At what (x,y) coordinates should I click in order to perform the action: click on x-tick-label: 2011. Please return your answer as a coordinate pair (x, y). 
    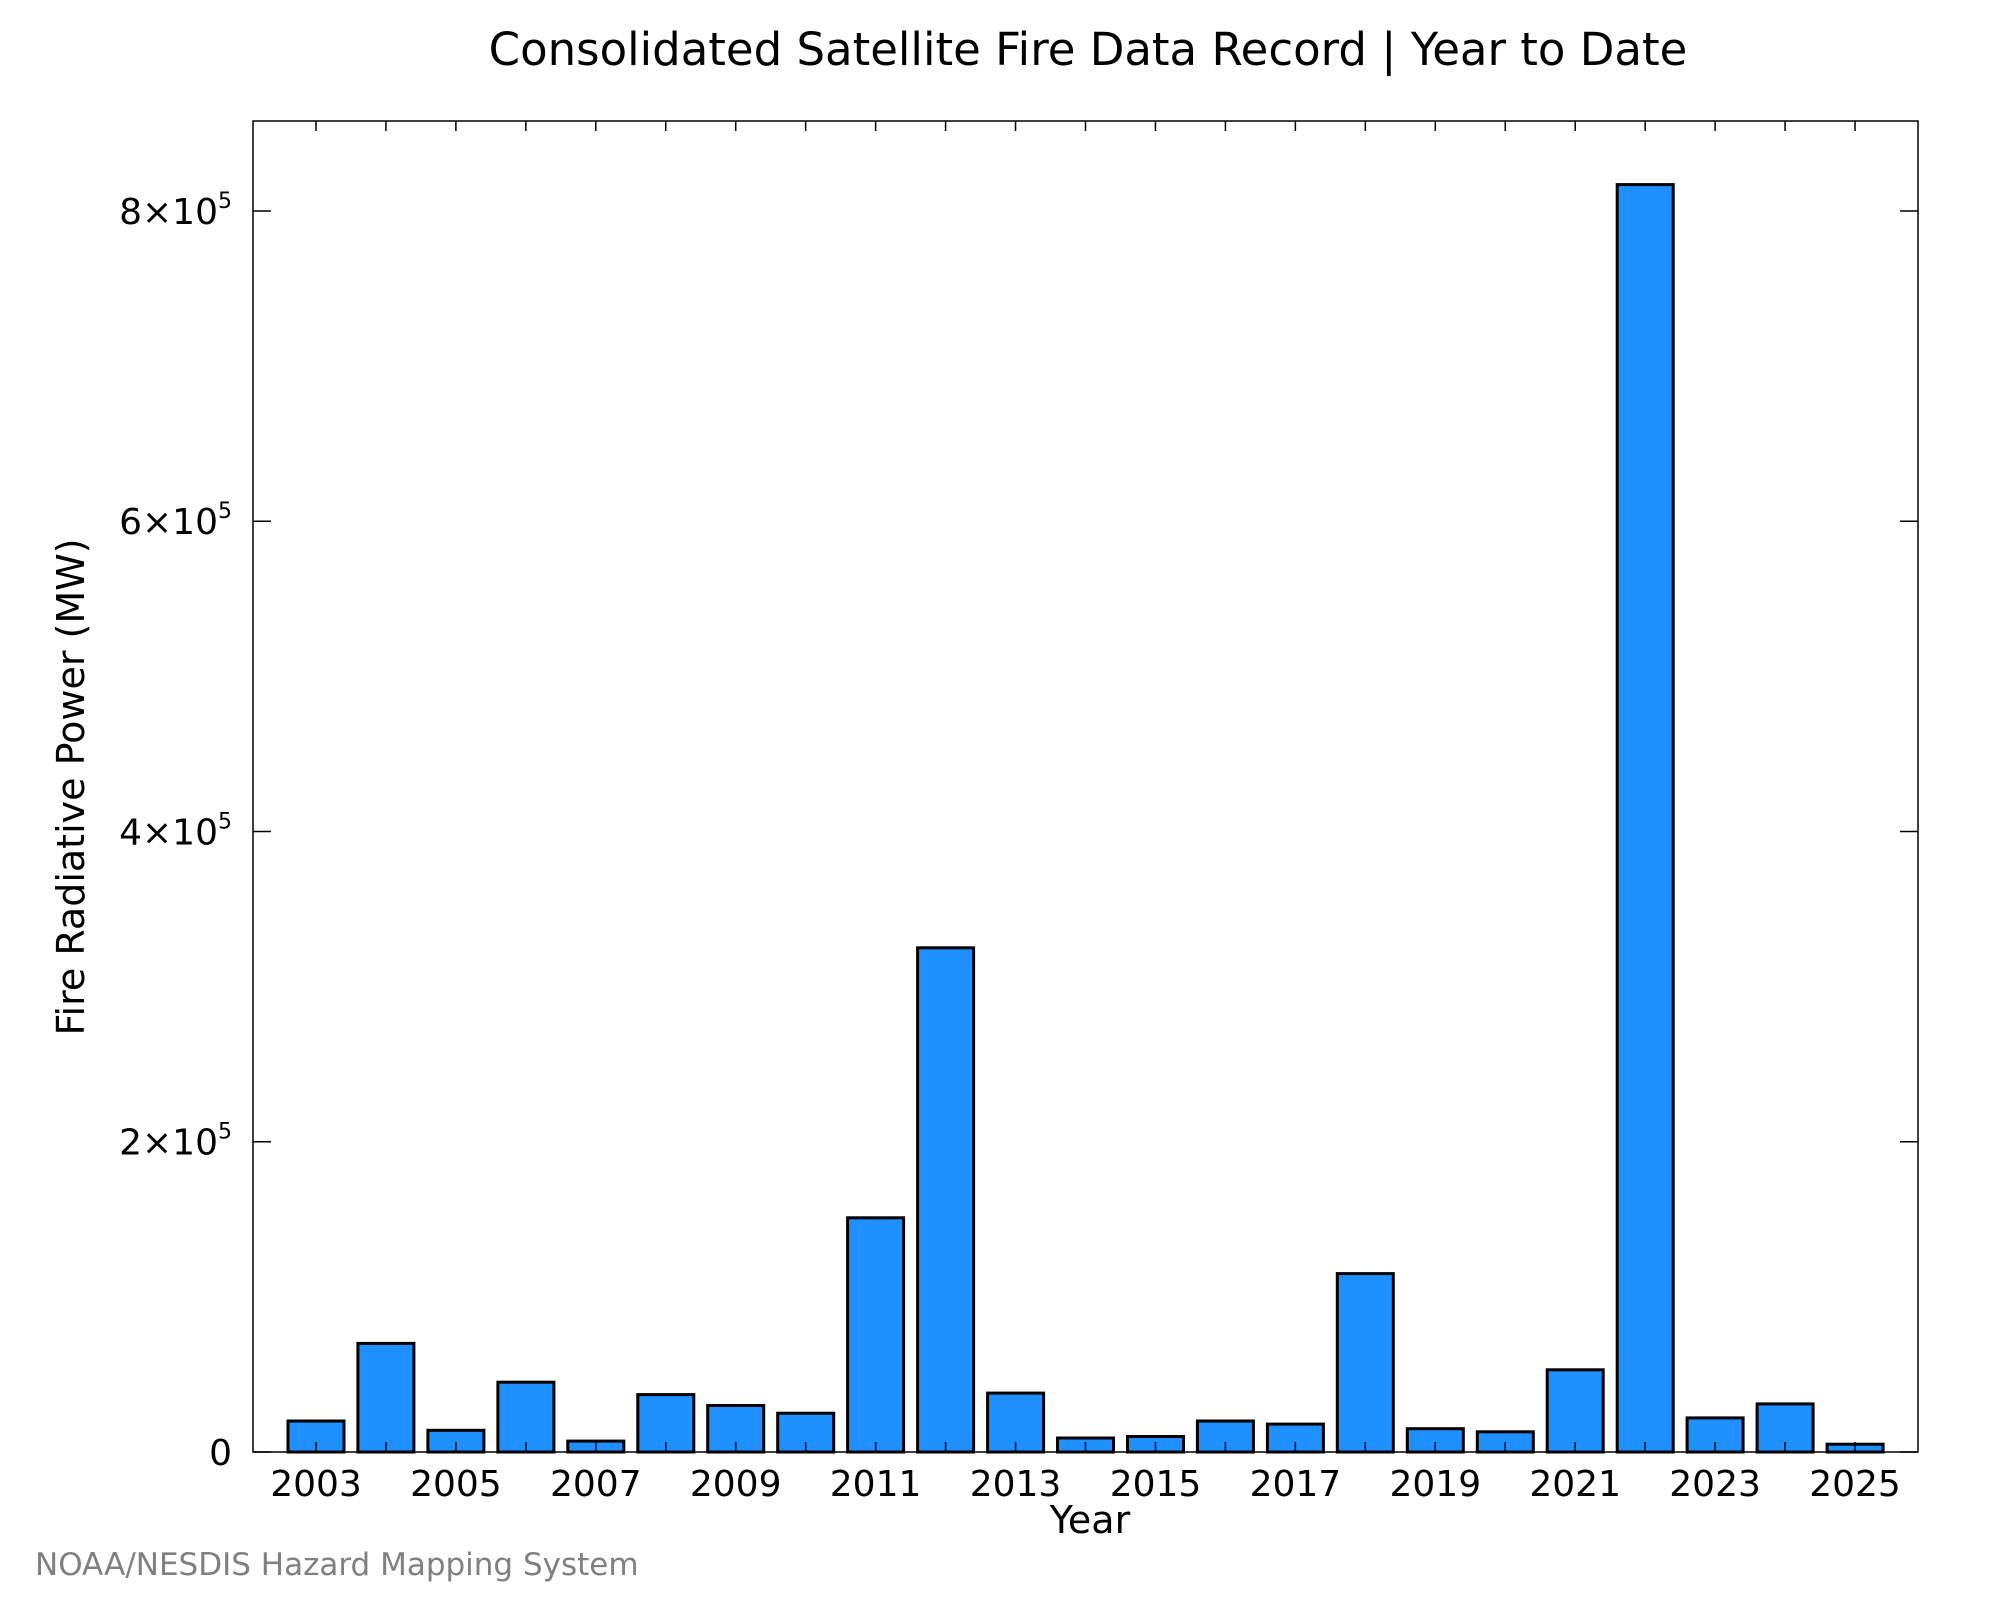
    Looking at the image, I should click on (876, 1484).